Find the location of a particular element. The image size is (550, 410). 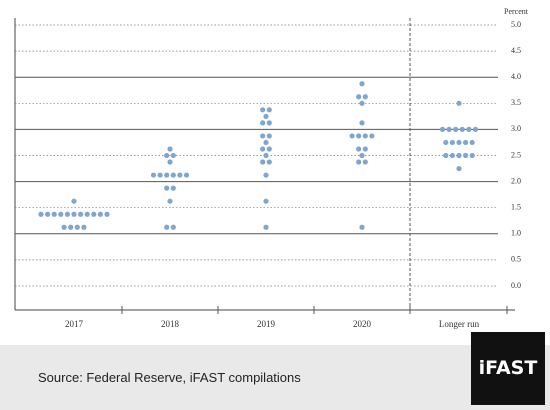

y-tick-label: 0.0 is located at coordinates (516, 285).